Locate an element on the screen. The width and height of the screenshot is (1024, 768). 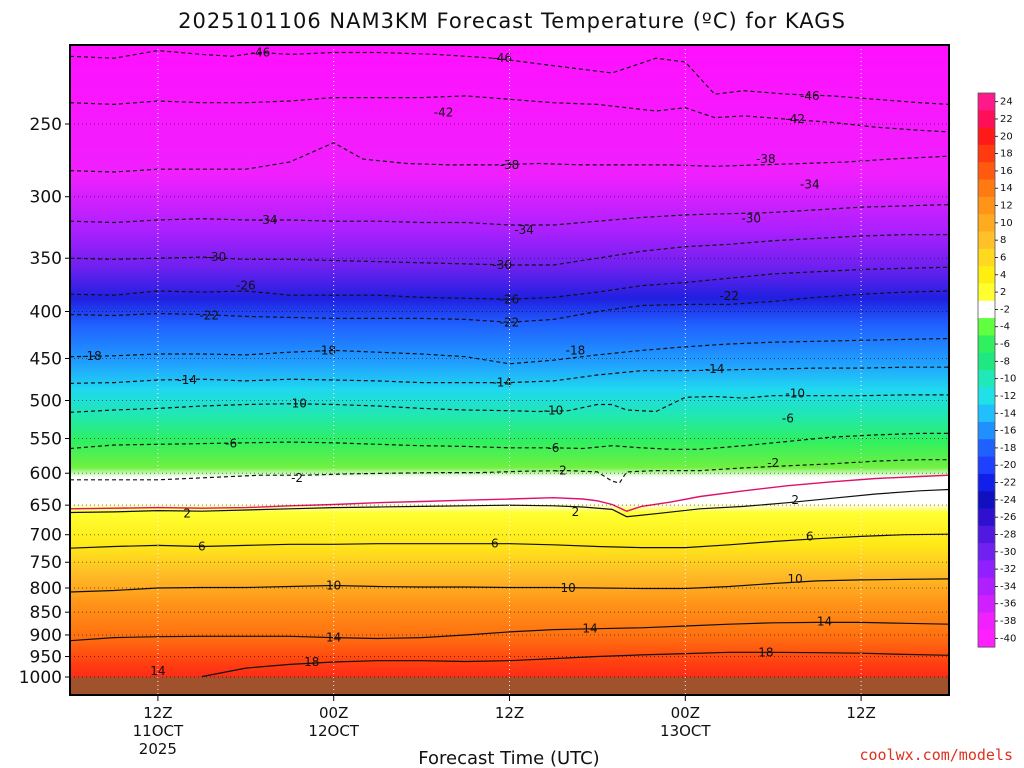
y-tick-label: 950 is located at coordinates (46, 658).